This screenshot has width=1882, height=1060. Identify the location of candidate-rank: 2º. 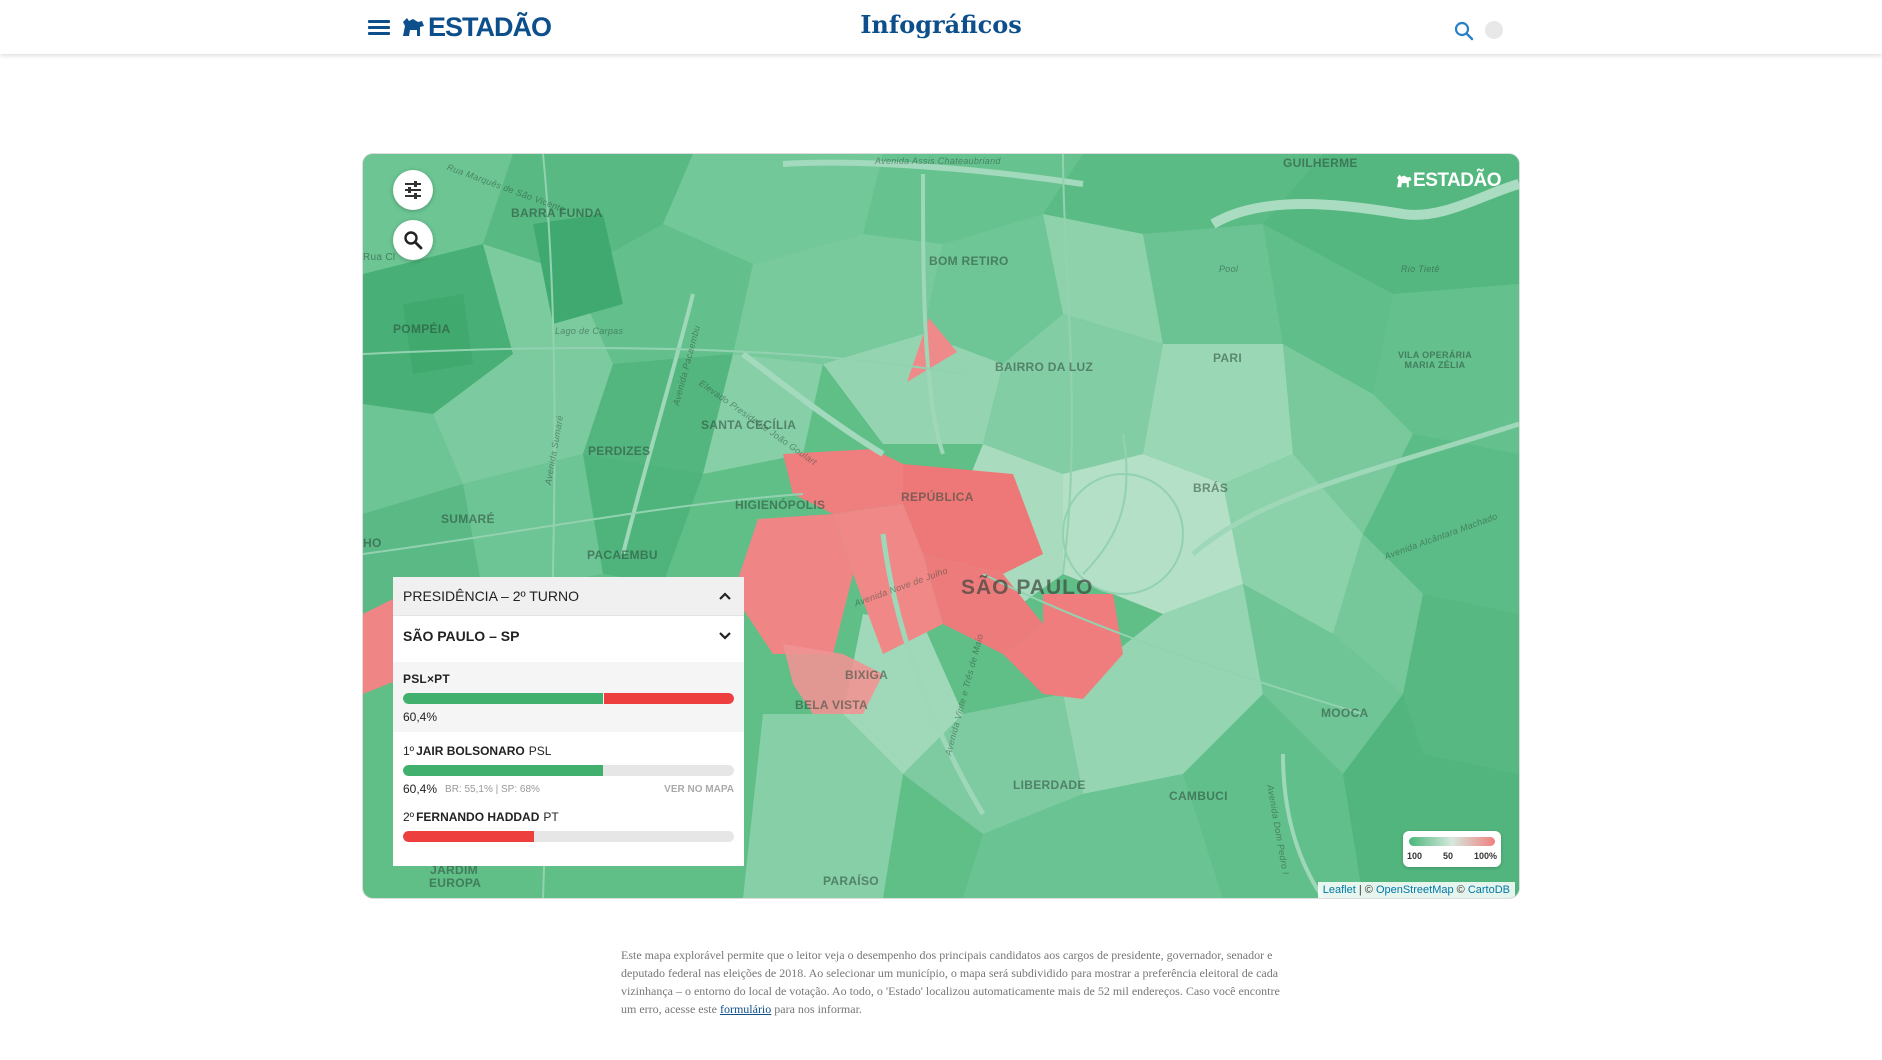
(409, 817).